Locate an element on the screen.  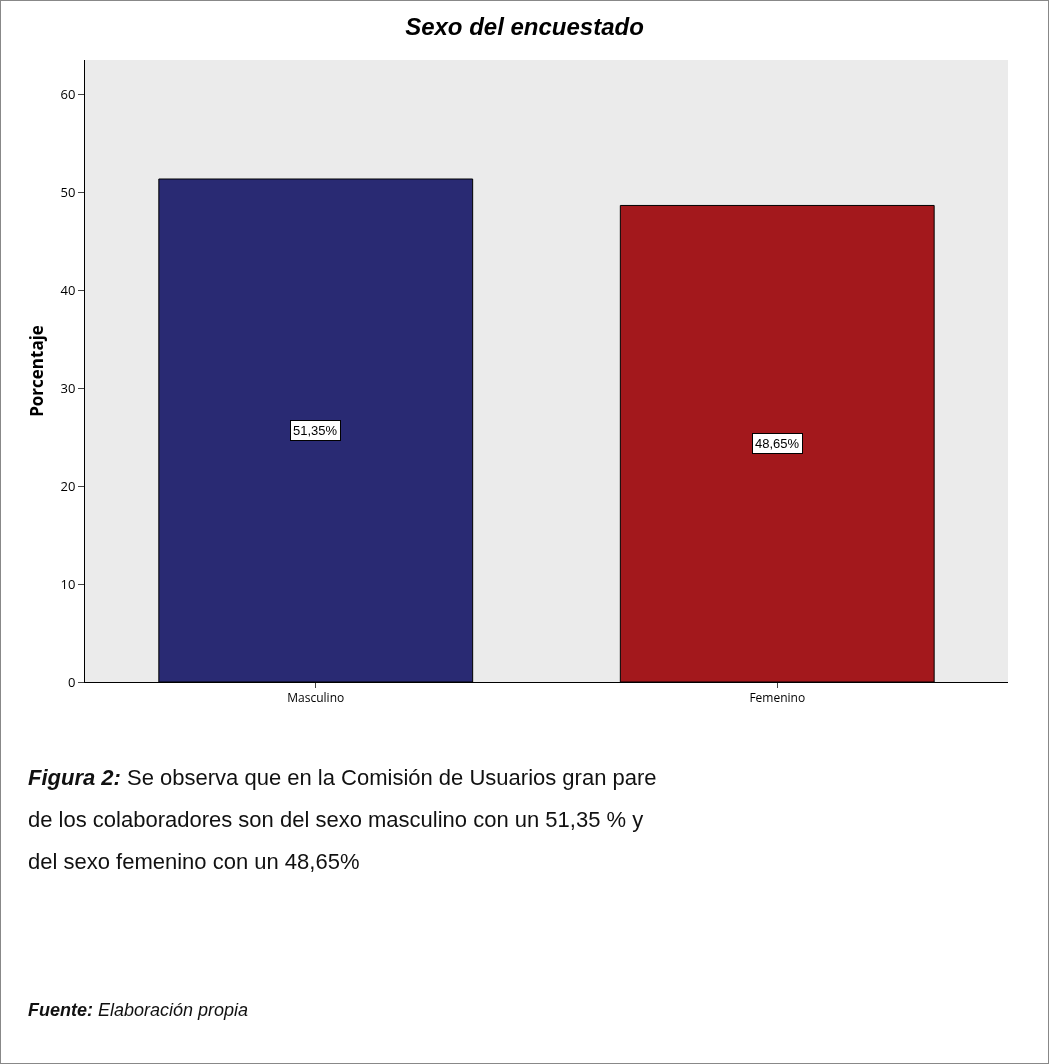
data-label: 48,65% is located at coordinates (777, 443).